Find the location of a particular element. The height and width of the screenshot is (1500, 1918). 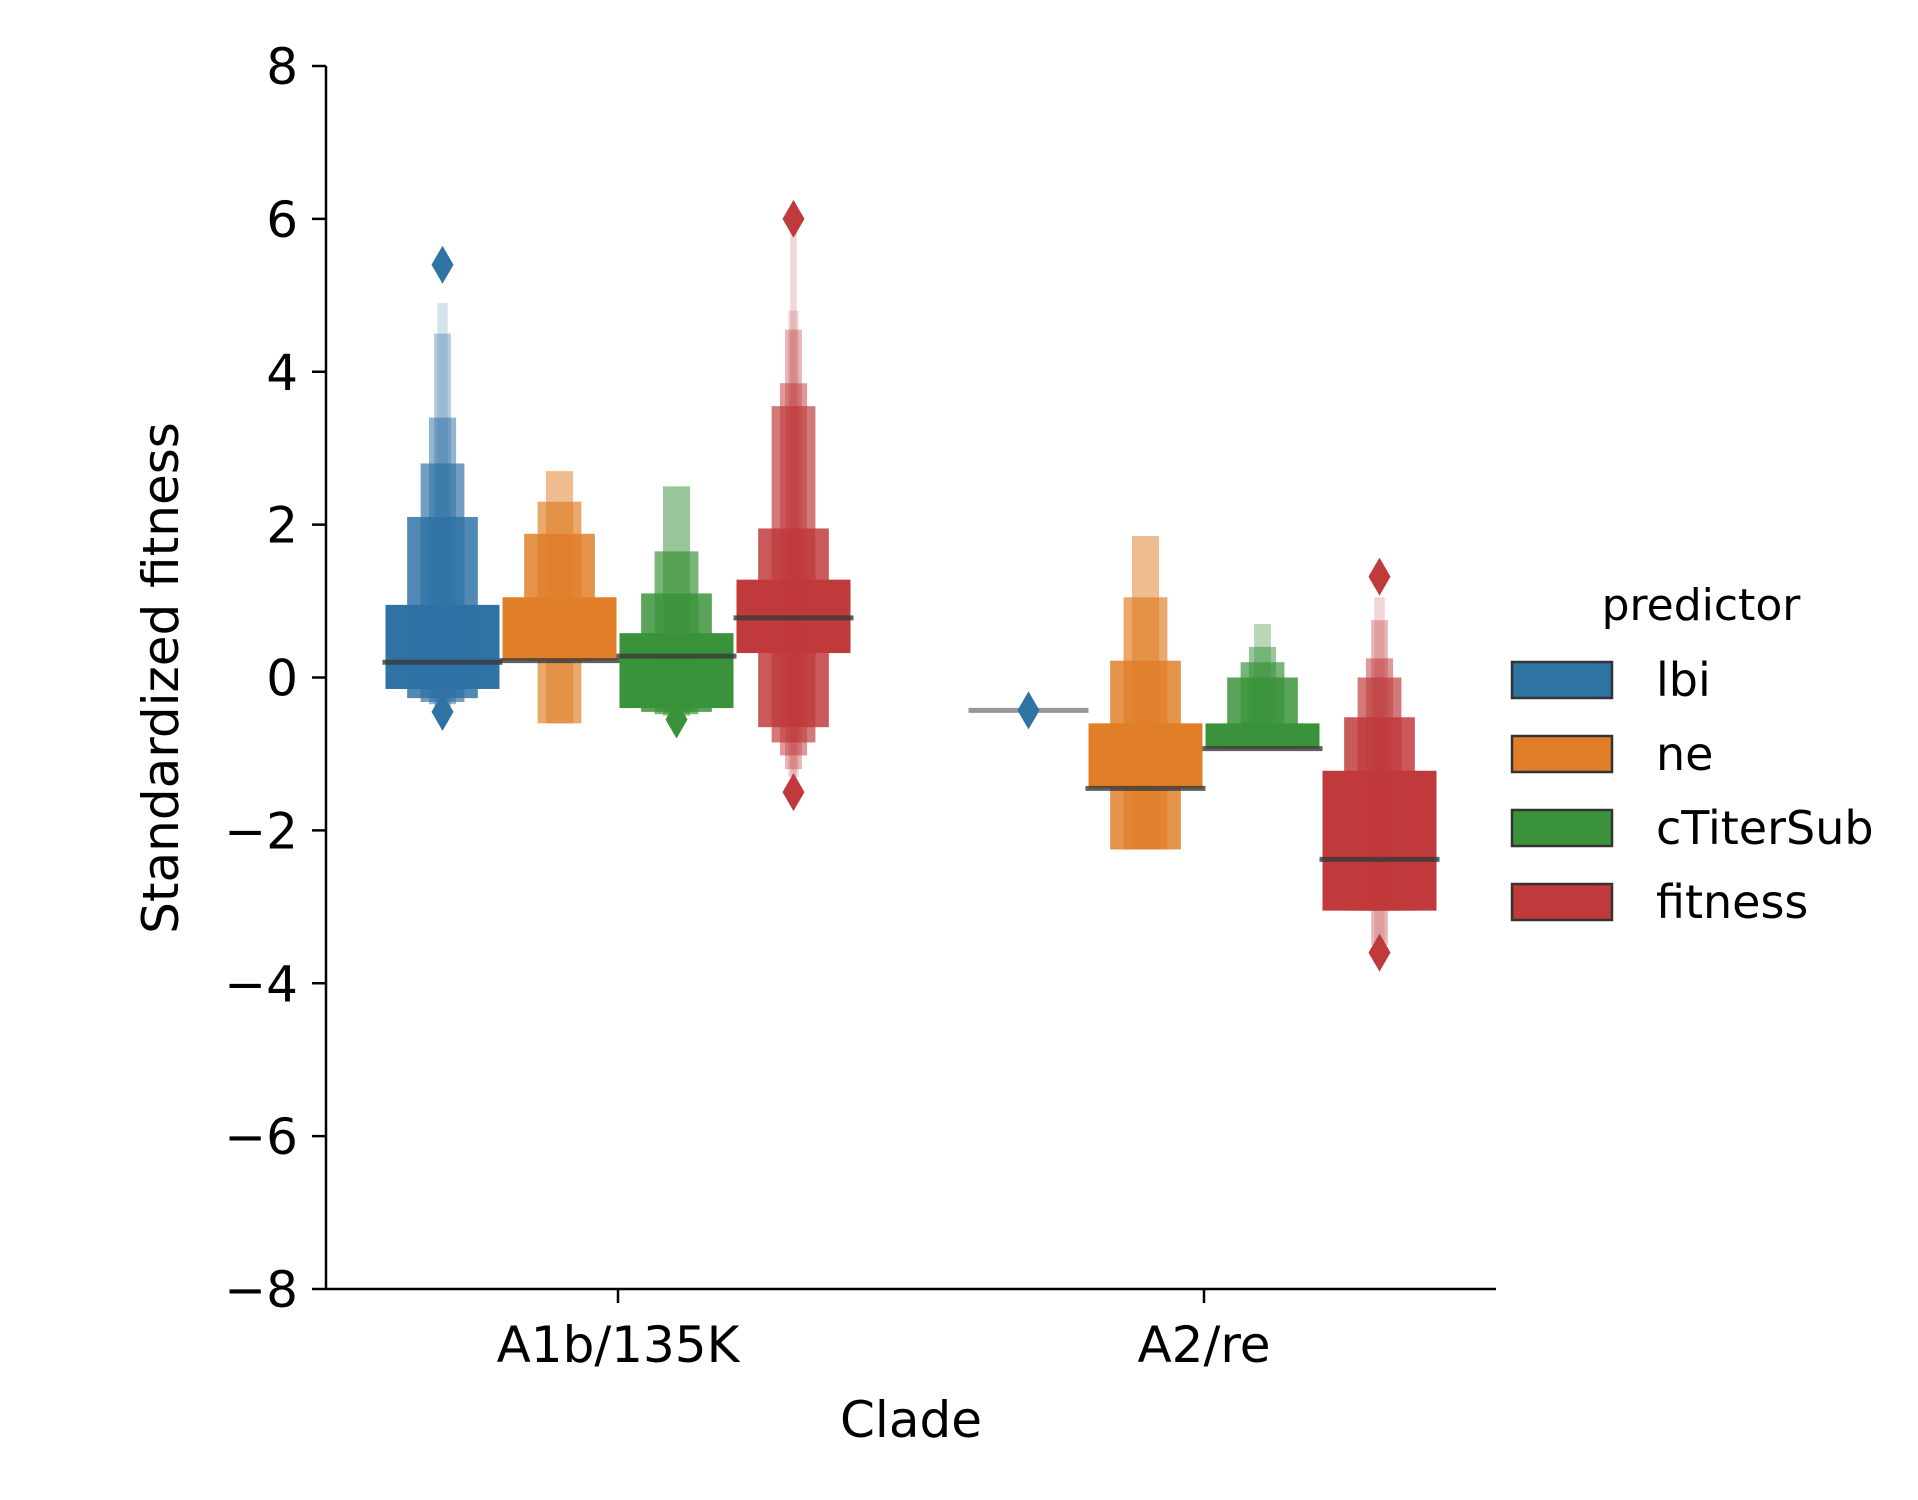

legend: predictor lbi ne cTiterSub fitness is located at coordinates (1692, 754).